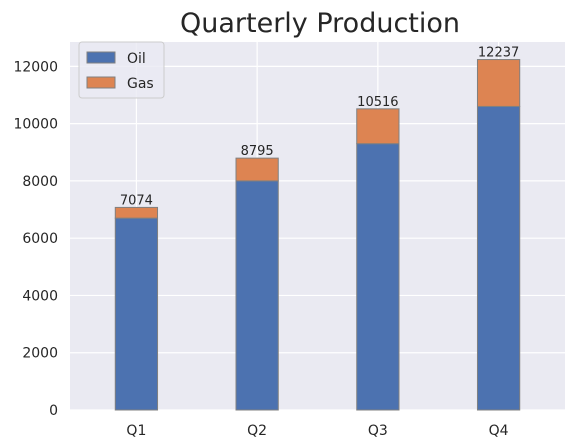 The image size is (577, 448). Describe the element at coordinates (136, 212) in the screenshot. I see `bar-gas-q1` at that location.